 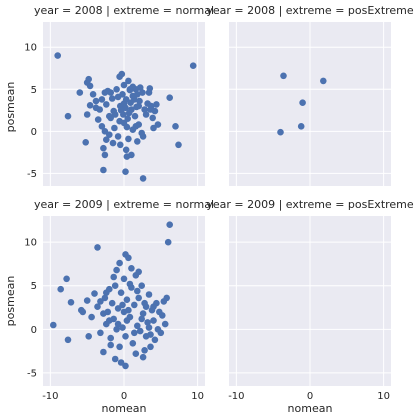 I want to click on x-tick-label: -10, so click(x=236, y=396).